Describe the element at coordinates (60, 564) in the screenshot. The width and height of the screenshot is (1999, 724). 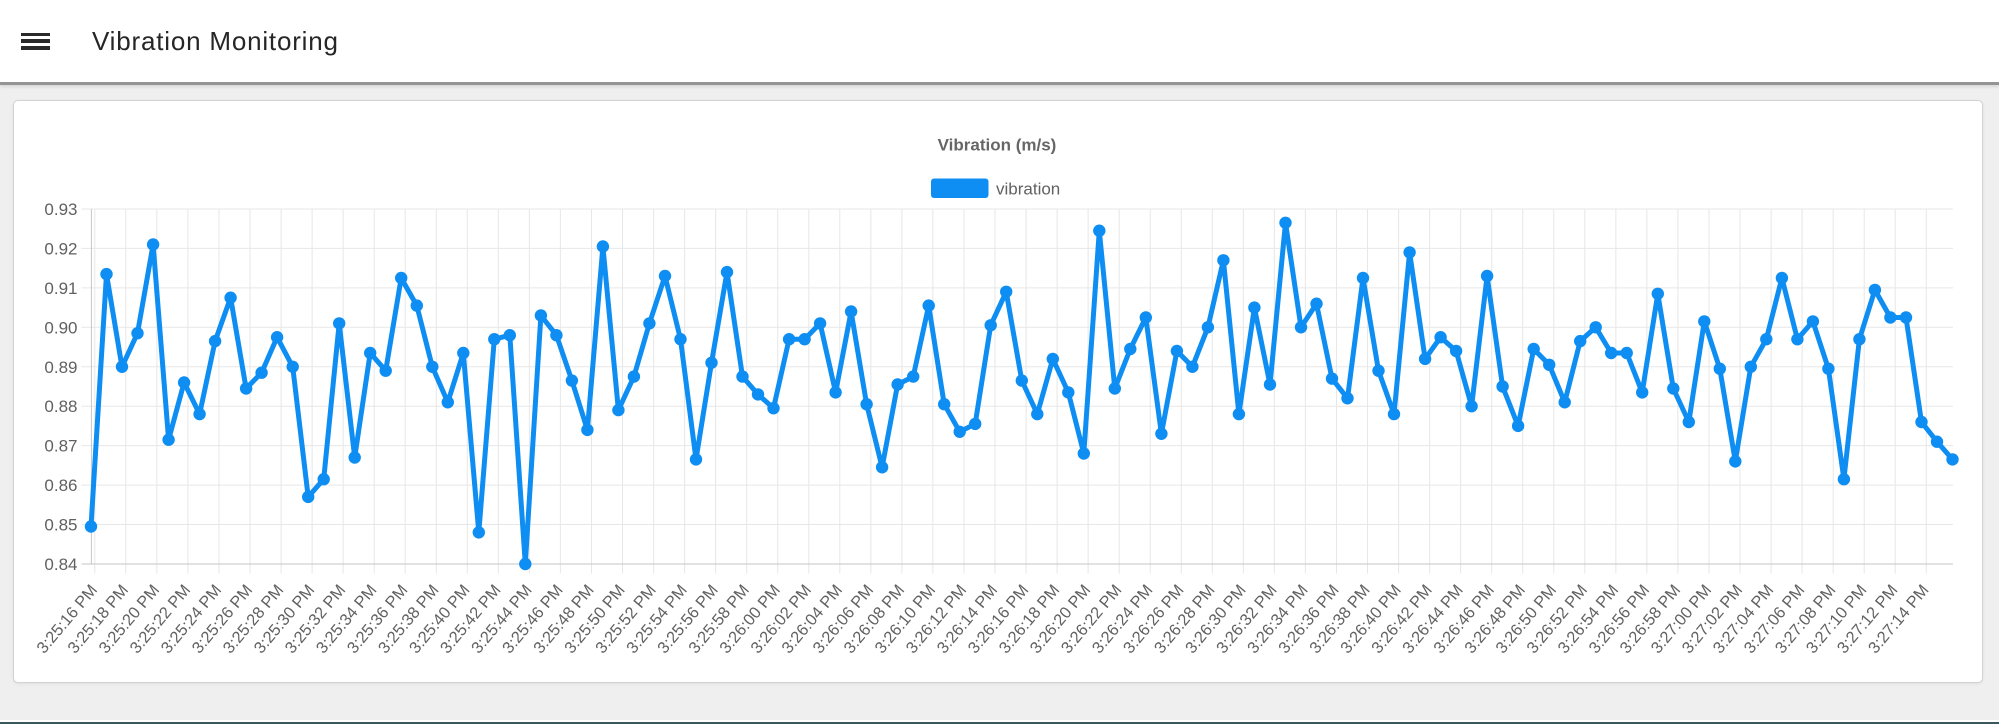
I see `svg-text: 0.84` at that location.